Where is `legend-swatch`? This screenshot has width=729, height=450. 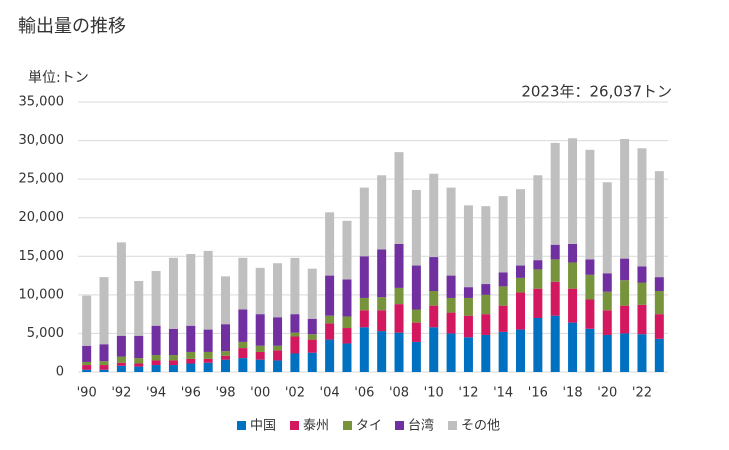
legend-swatch is located at coordinates (294, 425).